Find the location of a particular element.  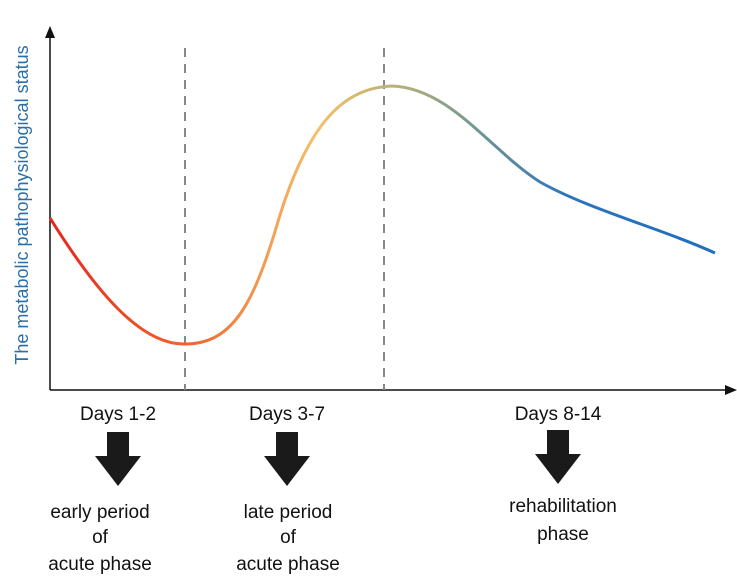

phase-desc-early-line-2: of is located at coordinates (100, 537).